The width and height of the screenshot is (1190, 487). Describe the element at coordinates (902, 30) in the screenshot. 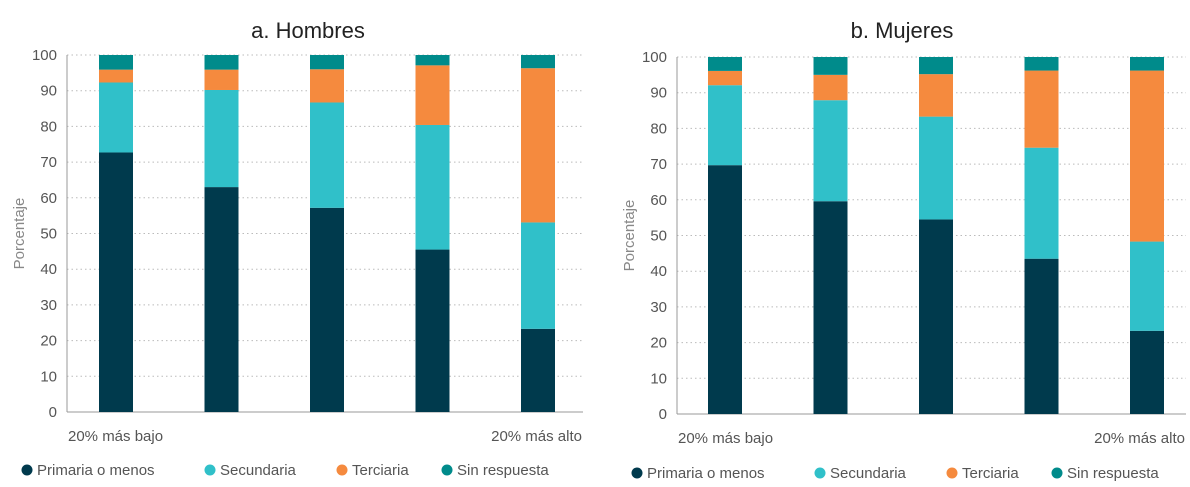

I see `chart-title: b. Mujeres` at that location.